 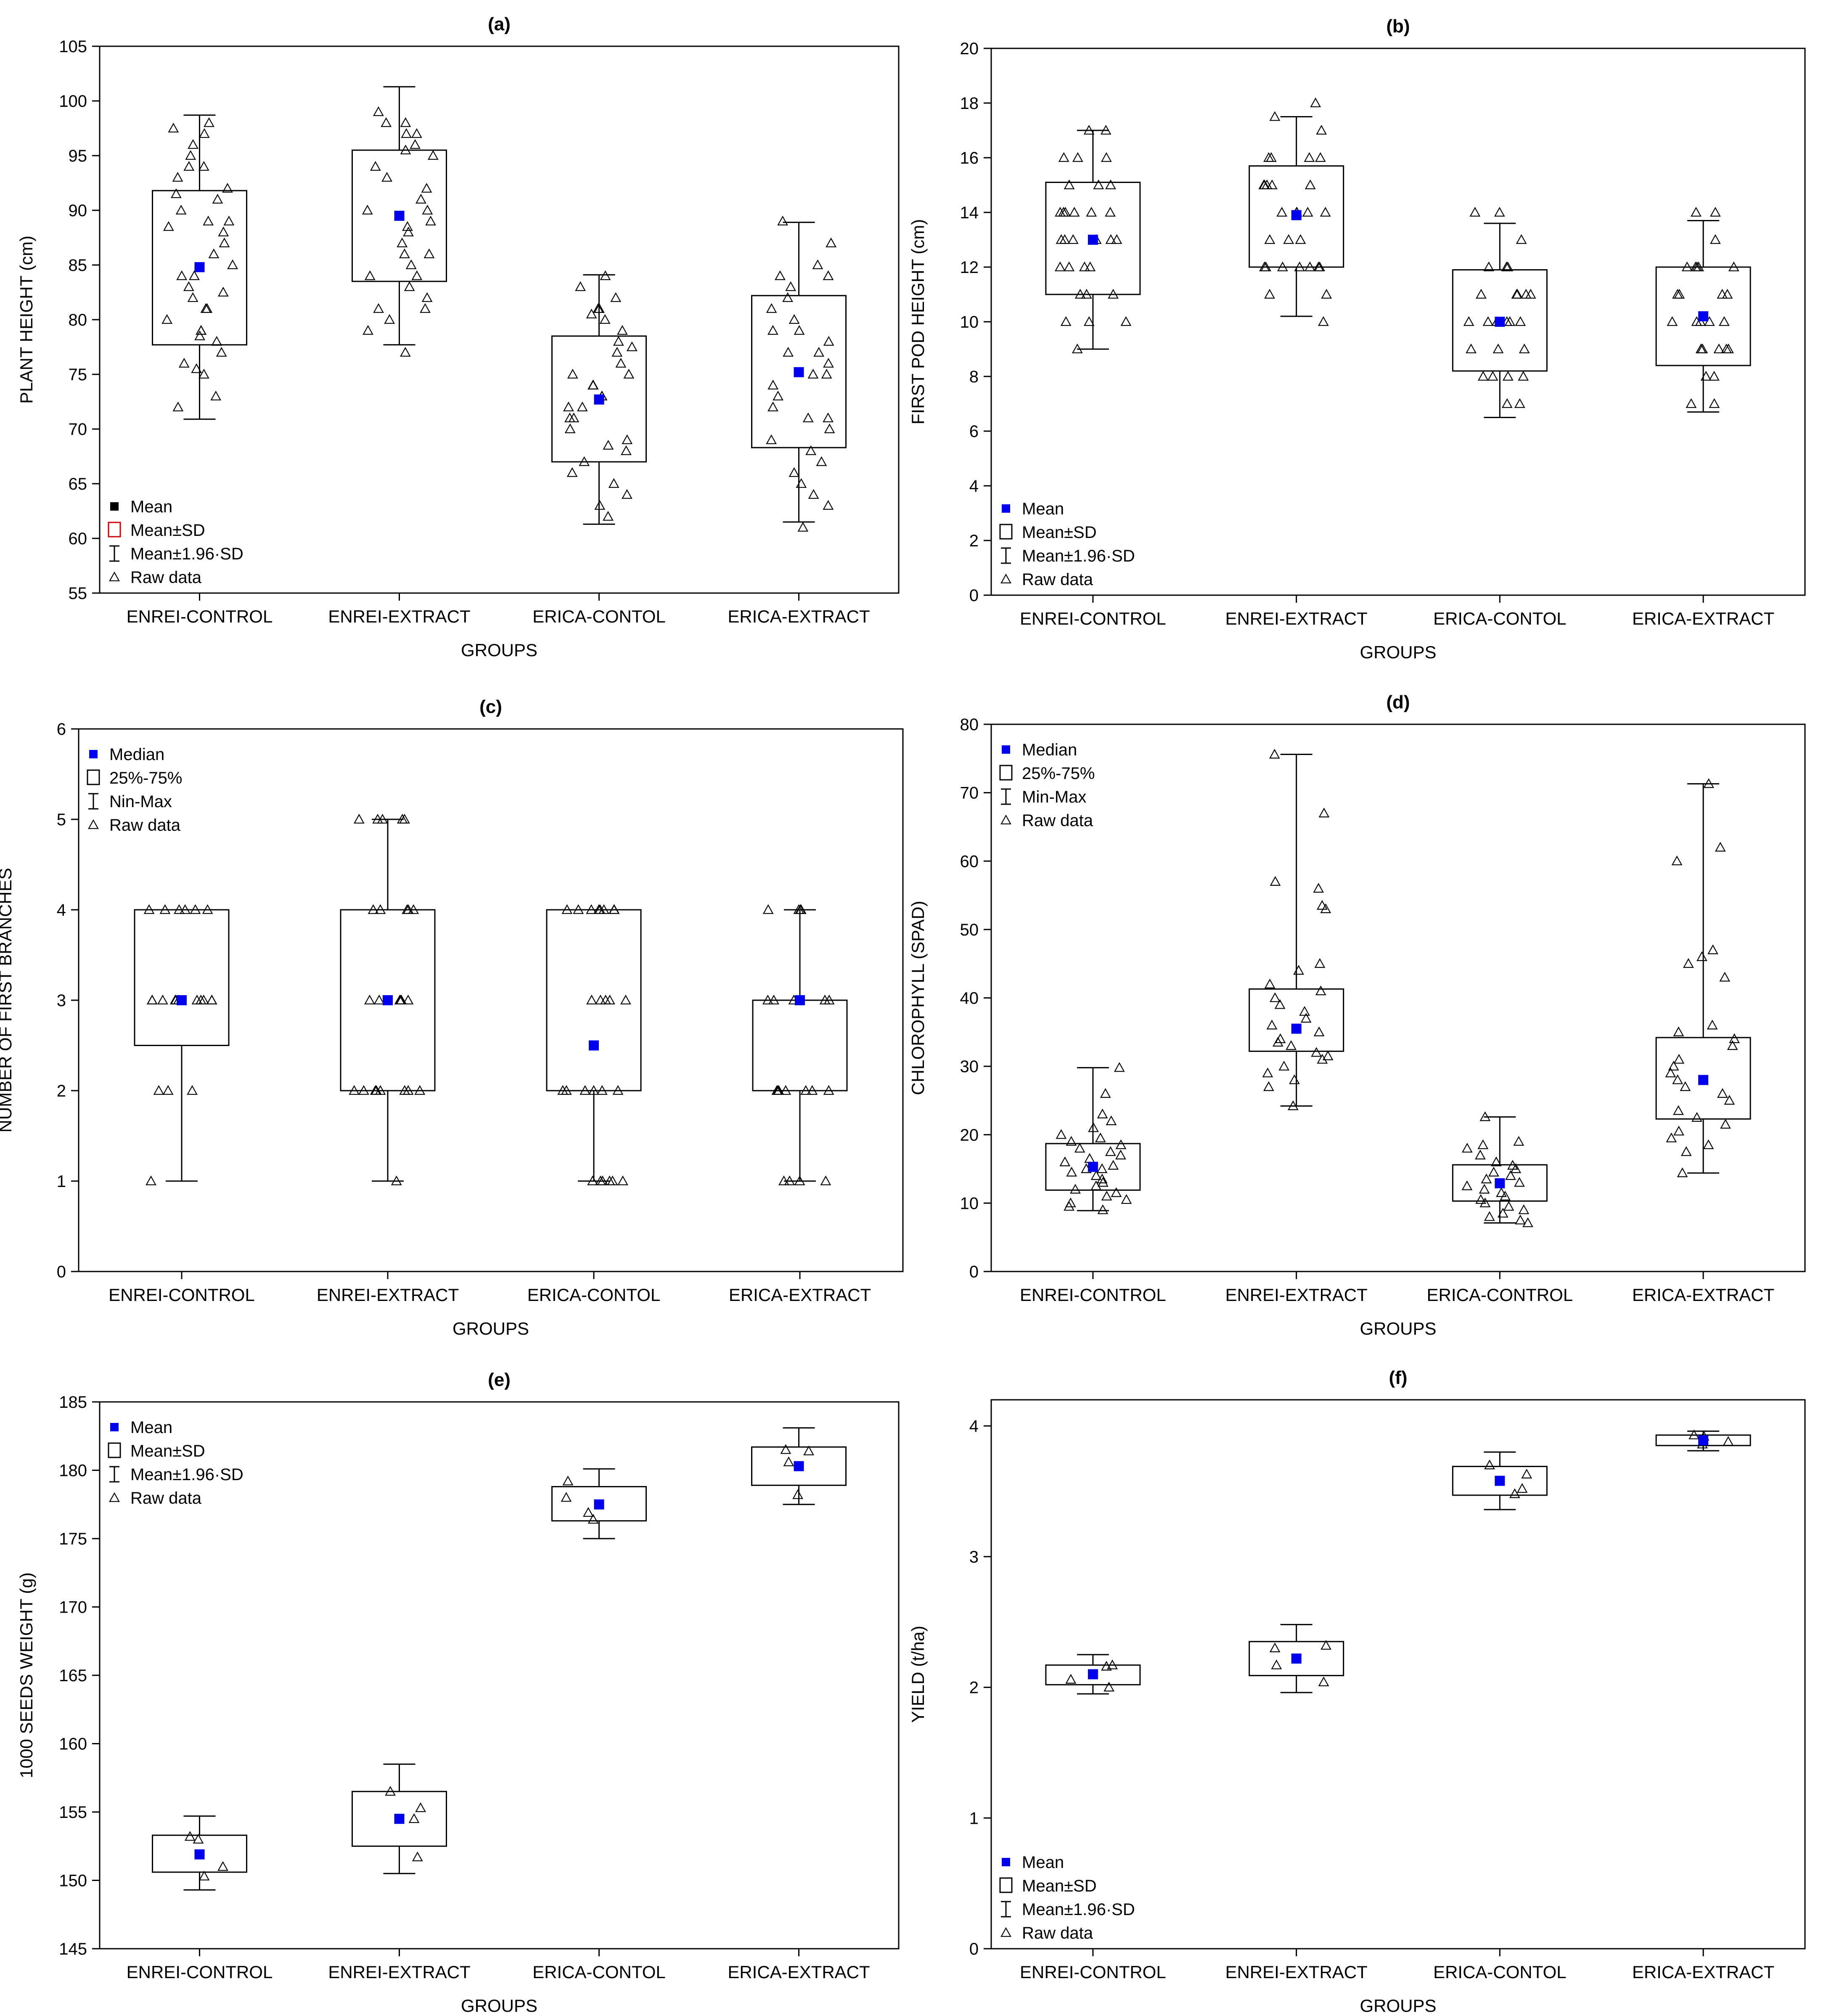 I want to click on y-tick-label: 3, so click(x=974, y=1557).